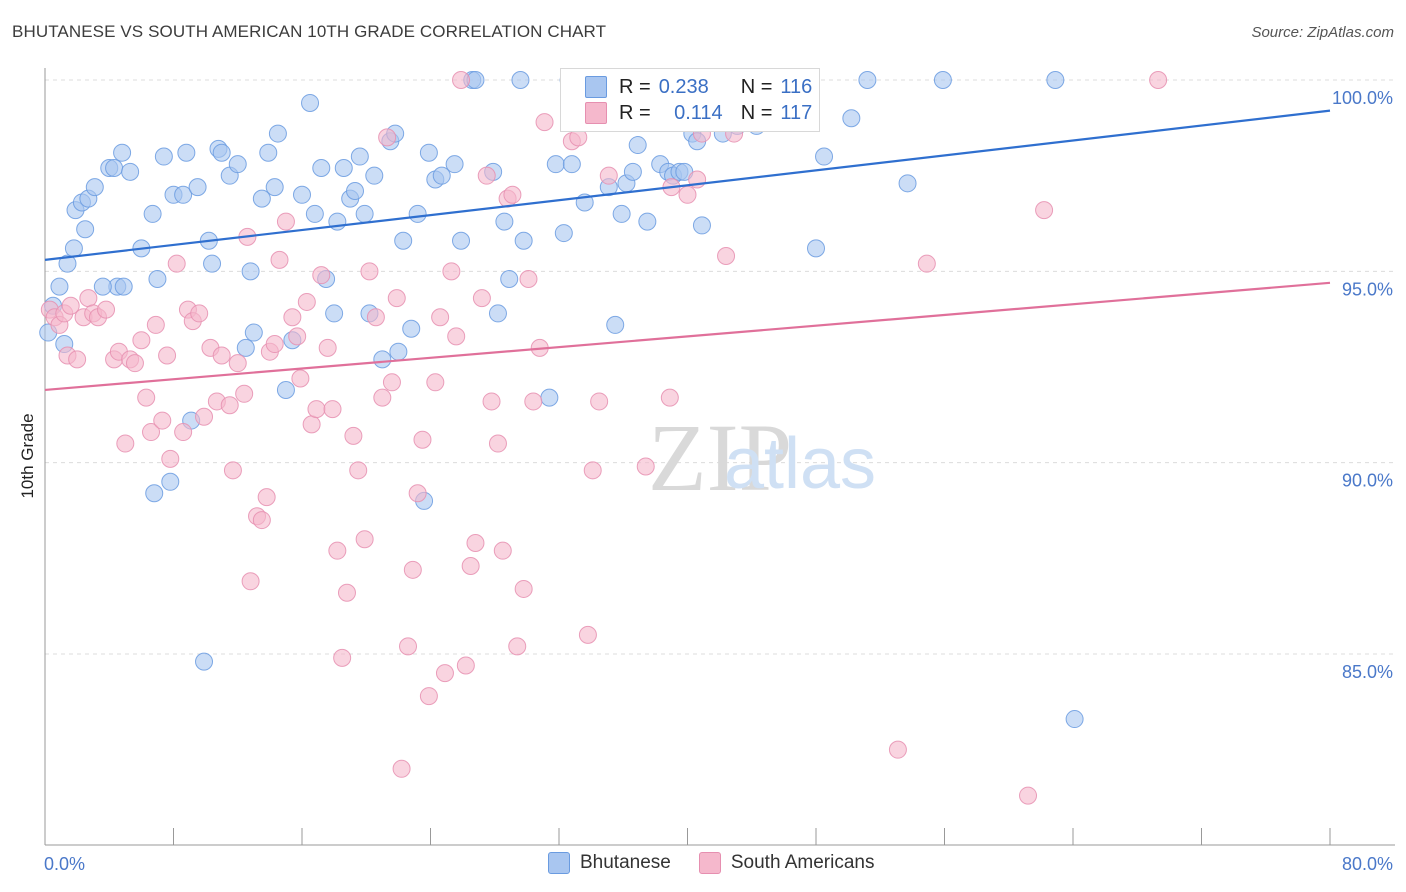 The width and height of the screenshot is (1406, 892). Describe the element at coordinates (1367, 289) in the screenshot. I see `y-tick-label: 95.0%` at that location.